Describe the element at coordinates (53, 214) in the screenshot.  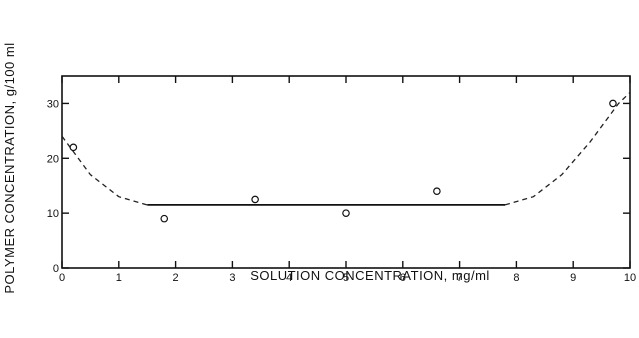
I see `y-tick-label: 10` at that location.